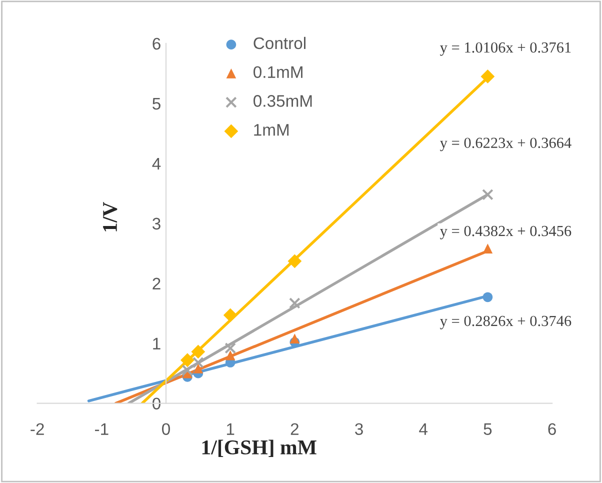 Image resolution: width=602 pixels, height=483 pixels. Describe the element at coordinates (156, 284) in the screenshot. I see `y-tick-label: 2` at that location.